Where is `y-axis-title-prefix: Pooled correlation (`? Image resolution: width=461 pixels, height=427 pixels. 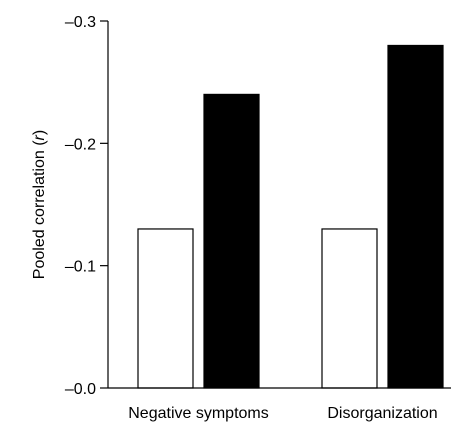 y-axis-title-prefix: Pooled correlation ( is located at coordinates (39, 209).